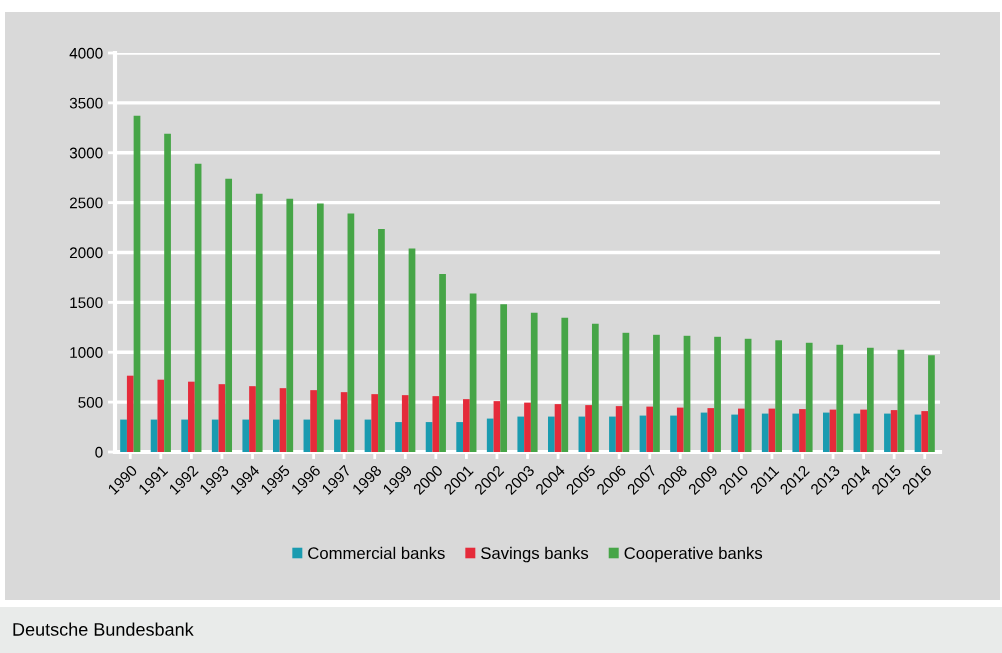 The width and height of the screenshot is (1002, 653). What do you see at coordinates (86, 103) in the screenshot?
I see `y-tick-label: 3500` at bounding box center [86, 103].